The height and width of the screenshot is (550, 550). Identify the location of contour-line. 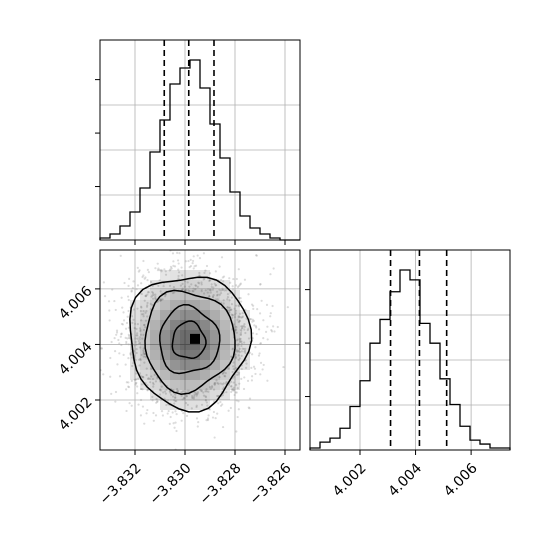
(190, 342).